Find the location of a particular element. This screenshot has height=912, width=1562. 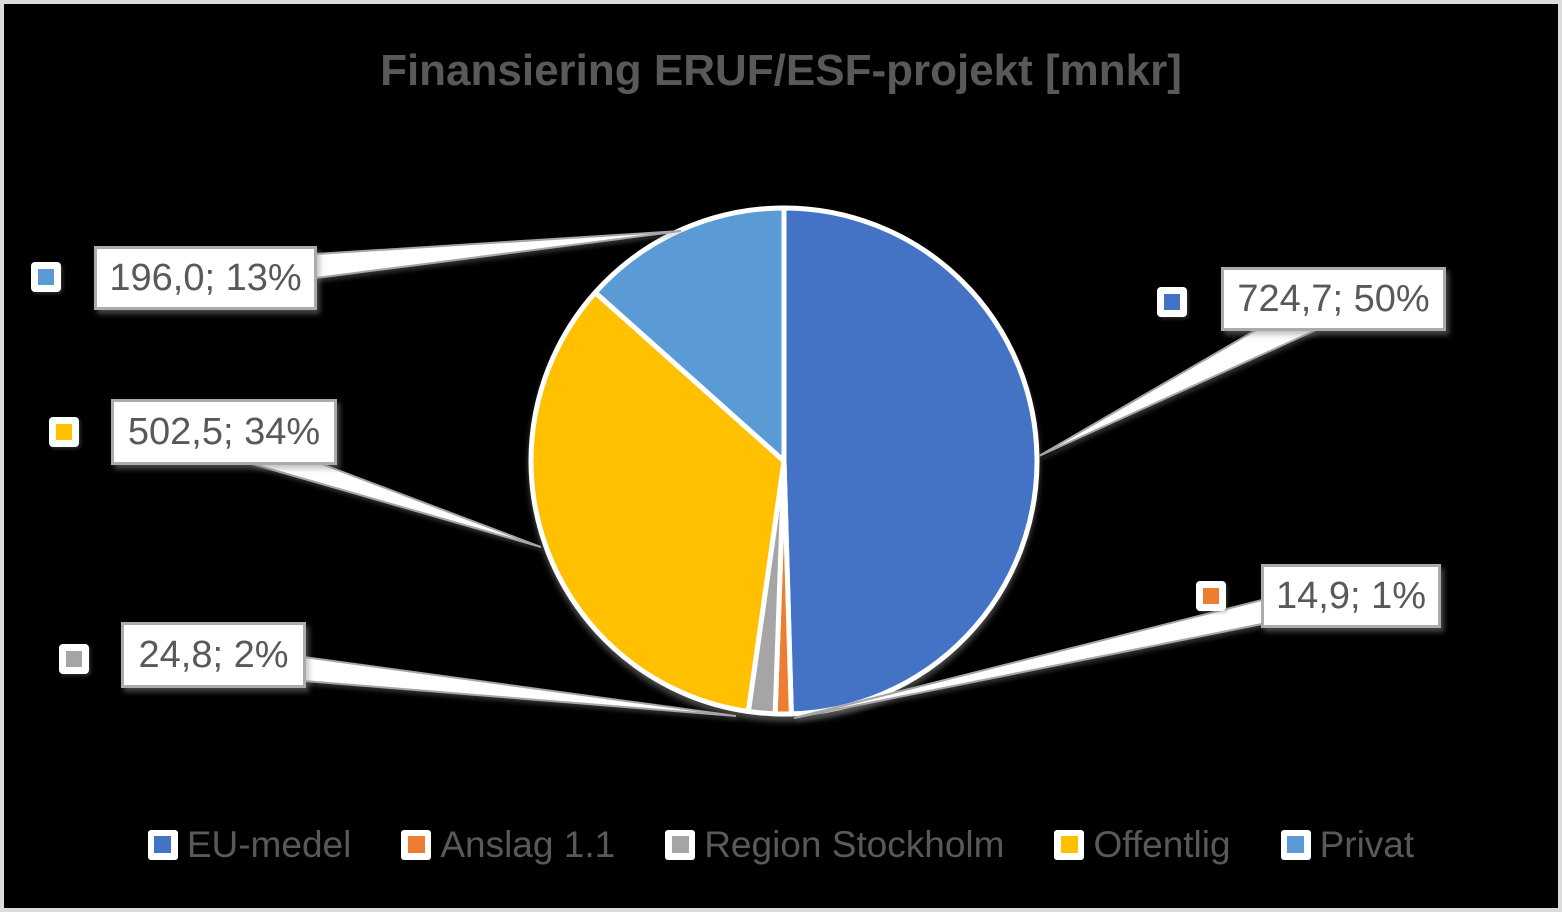

leader-line-offentlig is located at coordinates (395, 505).